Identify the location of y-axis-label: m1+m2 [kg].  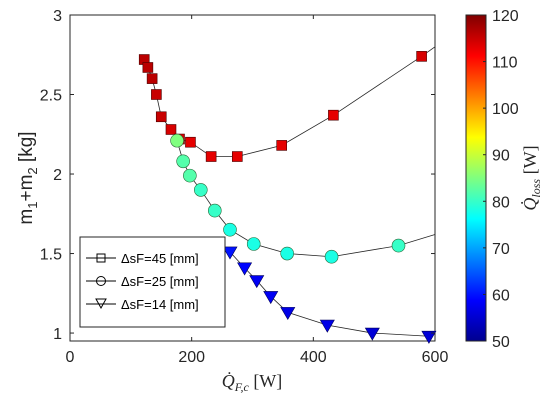
(28, 177).